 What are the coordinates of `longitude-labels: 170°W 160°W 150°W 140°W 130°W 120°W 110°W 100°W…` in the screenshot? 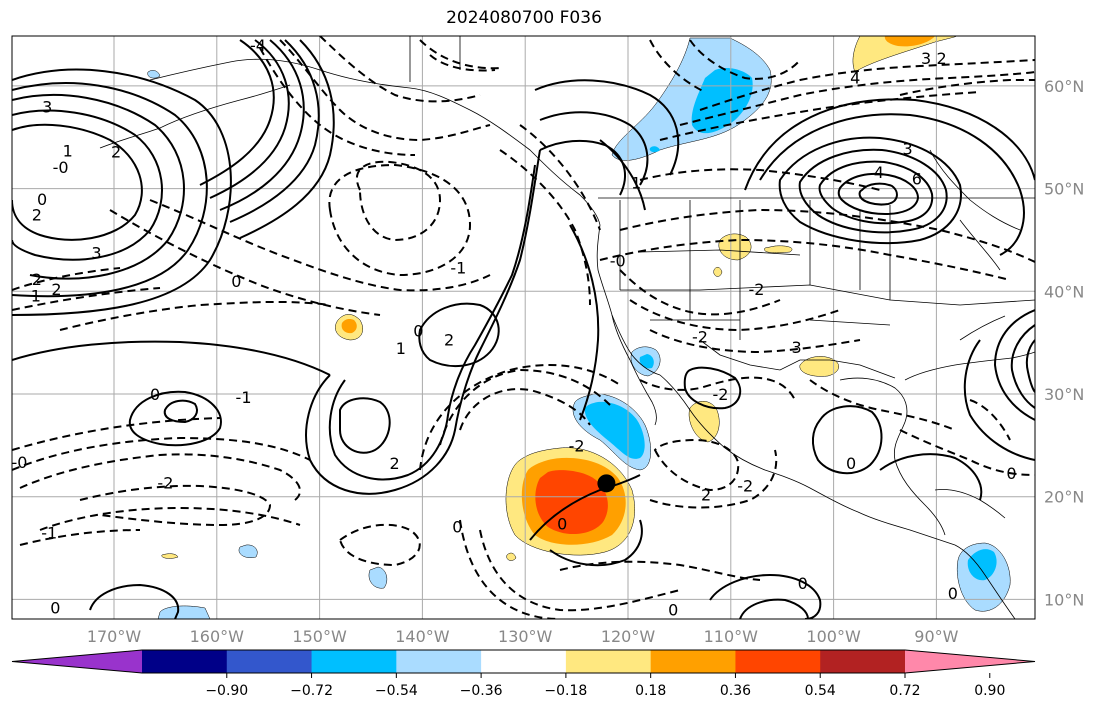 It's located at (523, 636).